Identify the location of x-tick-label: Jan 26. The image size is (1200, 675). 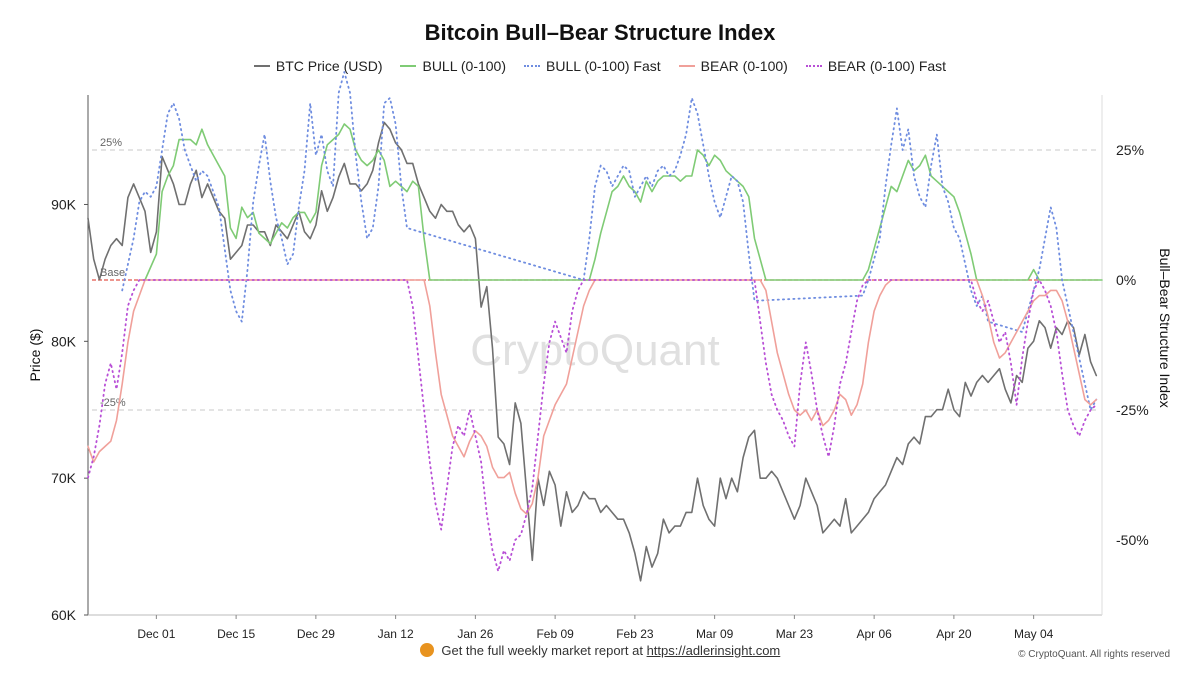
(475, 634).